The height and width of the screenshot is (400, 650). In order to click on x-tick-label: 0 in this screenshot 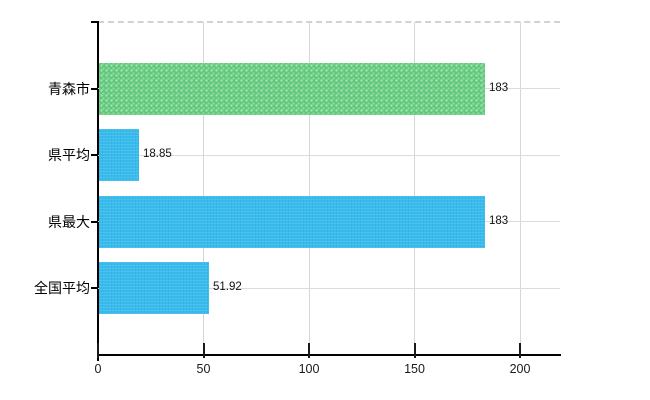, I will do `click(98, 369)`.